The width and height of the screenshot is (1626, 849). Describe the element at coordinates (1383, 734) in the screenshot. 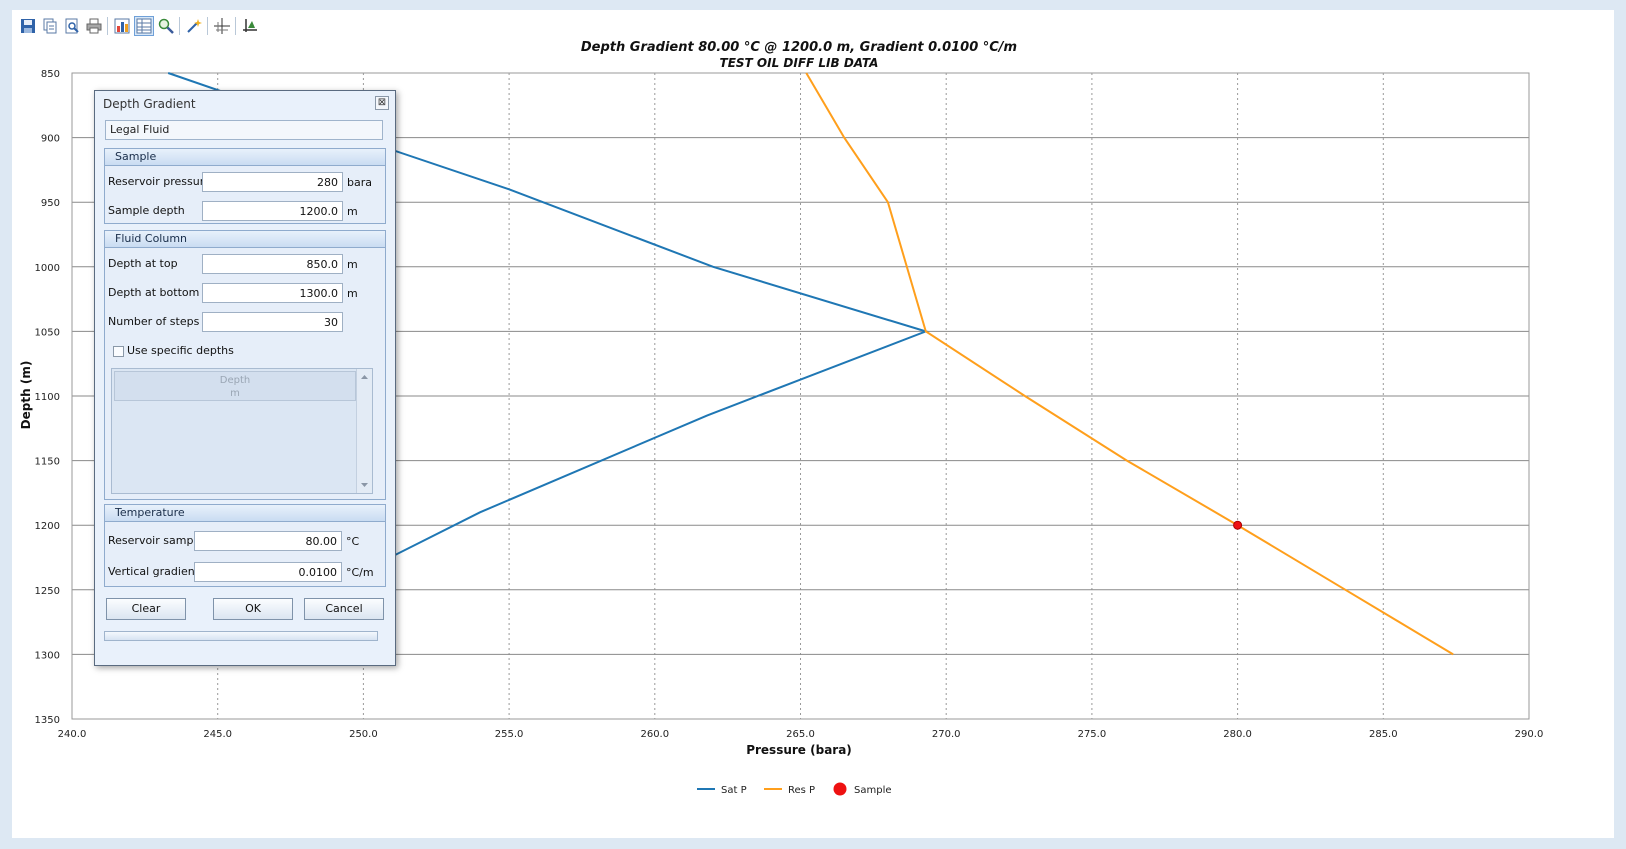

I see `x-tick-label: 285.0` at that location.